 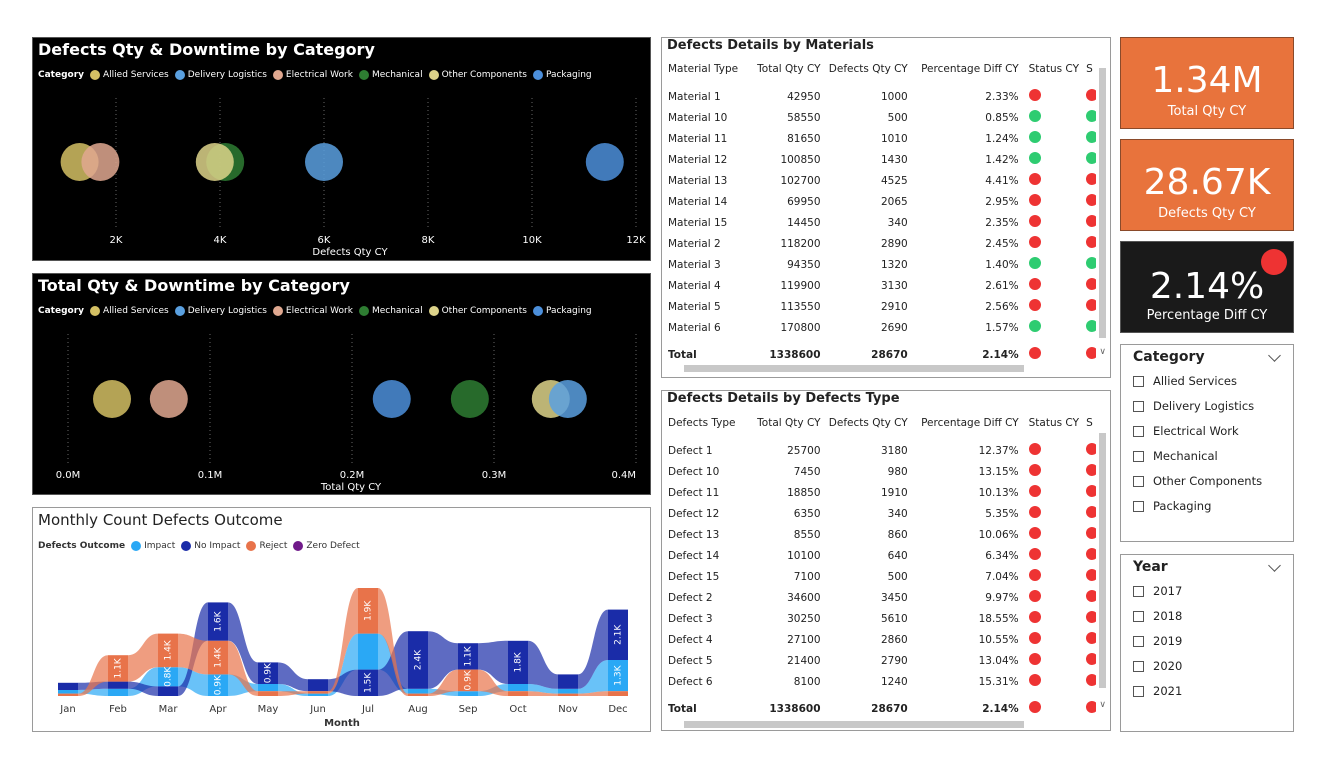 What do you see at coordinates (882, 159) in the screenshot?
I see `table-row: Material 12 100850 1430 1.42%` at bounding box center [882, 159].